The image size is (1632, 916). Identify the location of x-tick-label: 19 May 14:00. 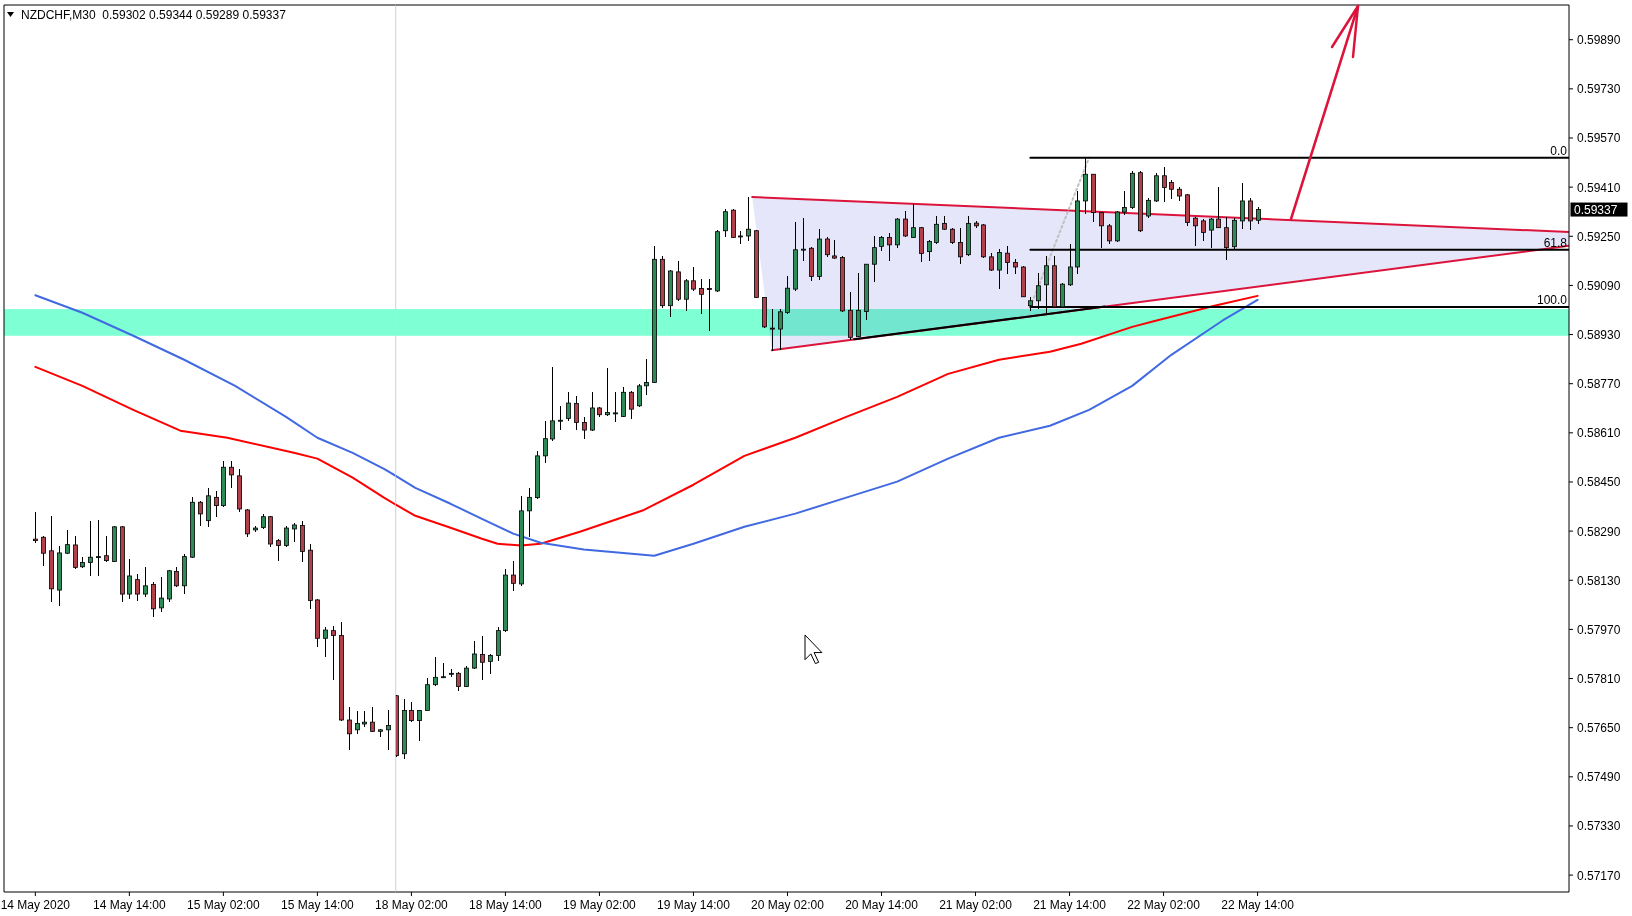
(694, 904).